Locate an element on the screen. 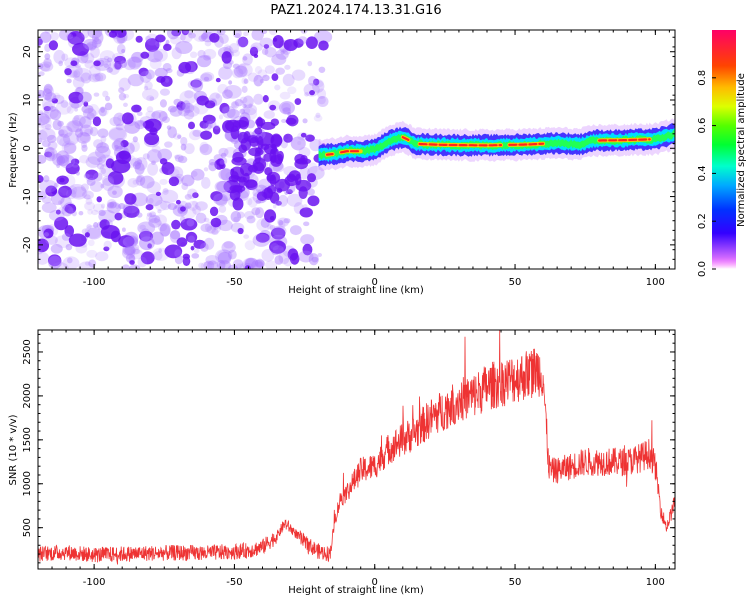 Image resolution: width=750 pixels, height=600 pixels. colorbar-gradient is located at coordinates (724, 149).